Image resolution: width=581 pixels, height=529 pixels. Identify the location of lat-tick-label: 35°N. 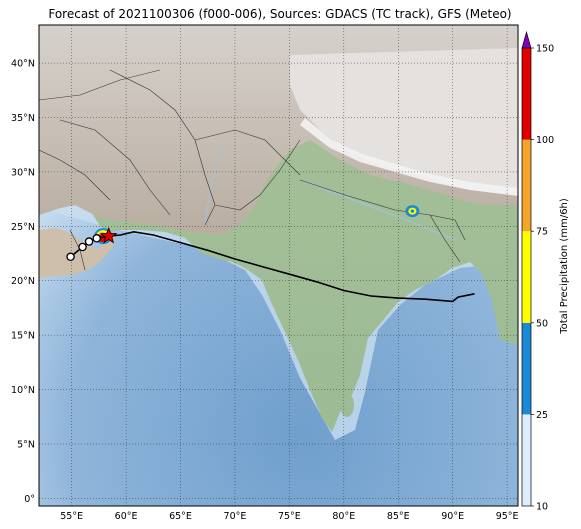
(23, 118).